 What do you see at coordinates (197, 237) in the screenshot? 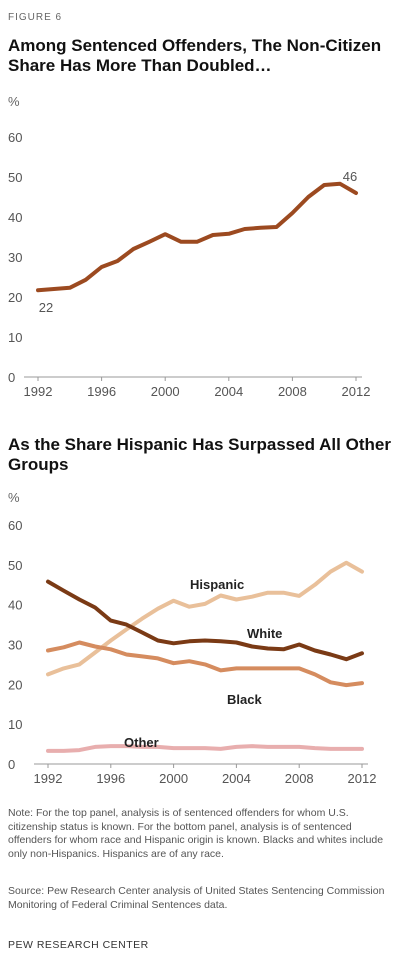
I see `series-line` at bounding box center [197, 237].